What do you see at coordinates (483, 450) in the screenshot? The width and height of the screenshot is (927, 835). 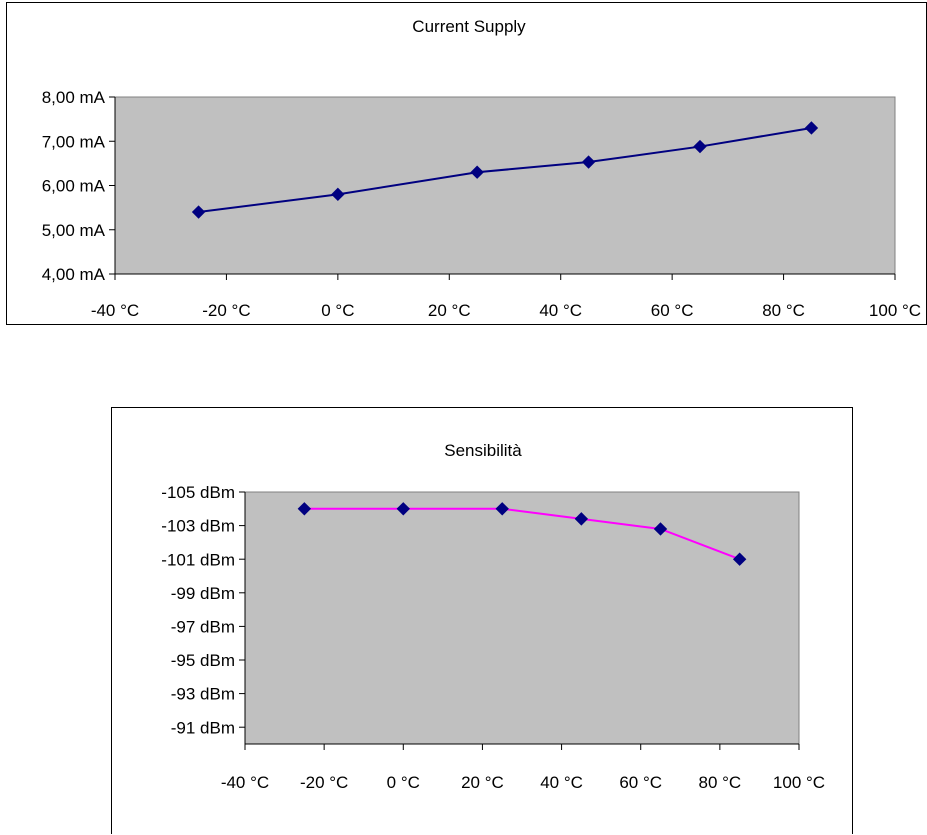 I see `chart-title: Sensibilità` at bounding box center [483, 450].